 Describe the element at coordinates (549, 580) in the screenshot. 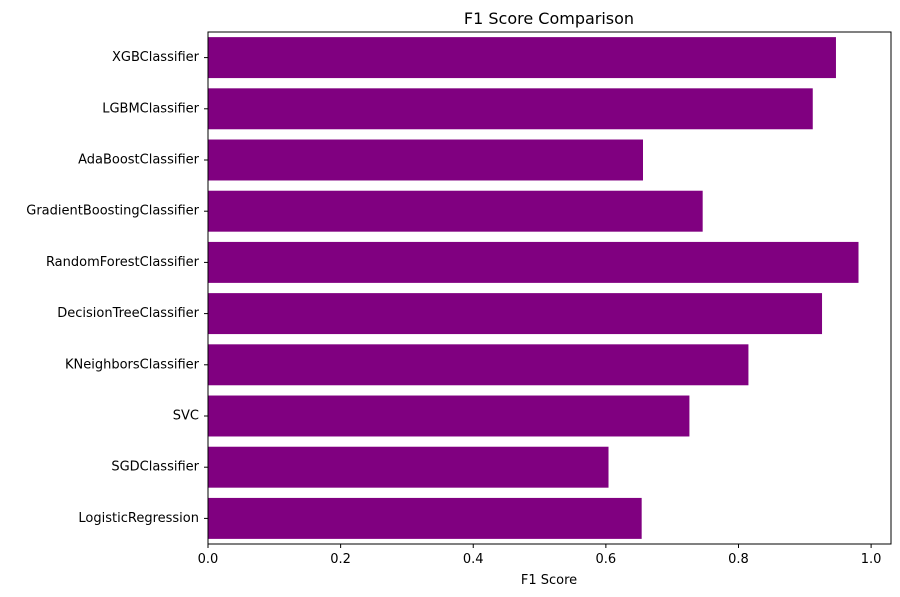

I see `x-axis-label: F1 Score` at that location.